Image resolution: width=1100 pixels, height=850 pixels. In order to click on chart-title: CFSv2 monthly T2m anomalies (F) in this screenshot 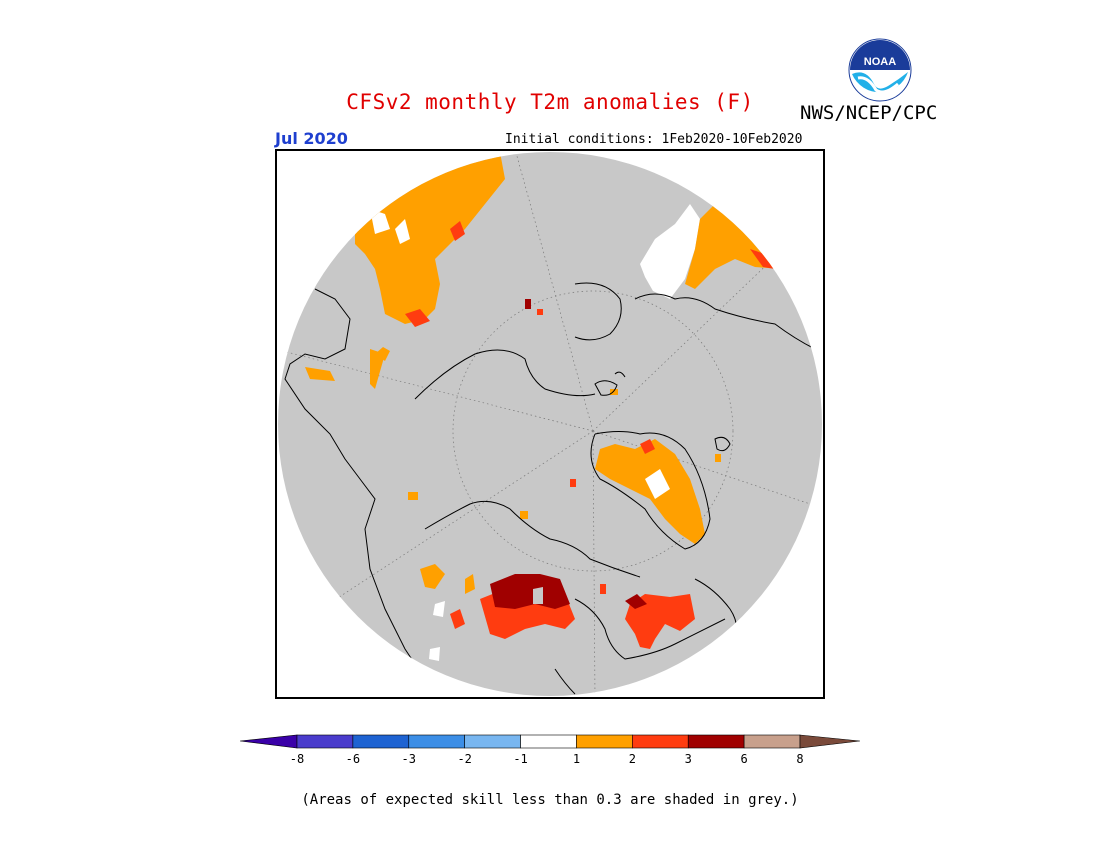, I will do `click(550, 102)`.